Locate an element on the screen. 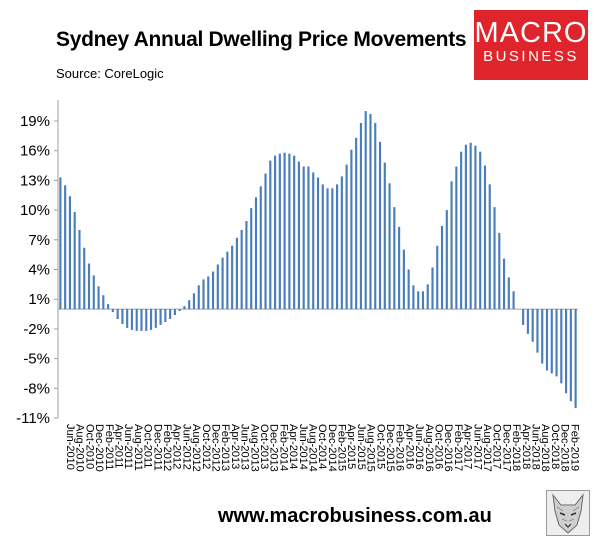 Image resolution: width=602 pixels, height=550 pixels. x-tick-label: Apr-2015 is located at coordinates (351, 446).